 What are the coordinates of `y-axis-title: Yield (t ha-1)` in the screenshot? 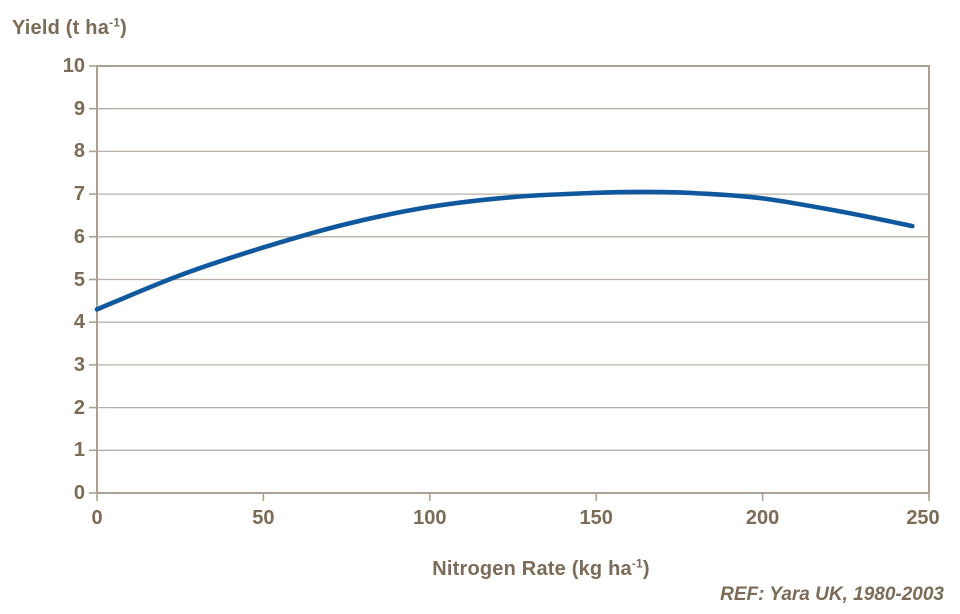 It's located at (69, 27).